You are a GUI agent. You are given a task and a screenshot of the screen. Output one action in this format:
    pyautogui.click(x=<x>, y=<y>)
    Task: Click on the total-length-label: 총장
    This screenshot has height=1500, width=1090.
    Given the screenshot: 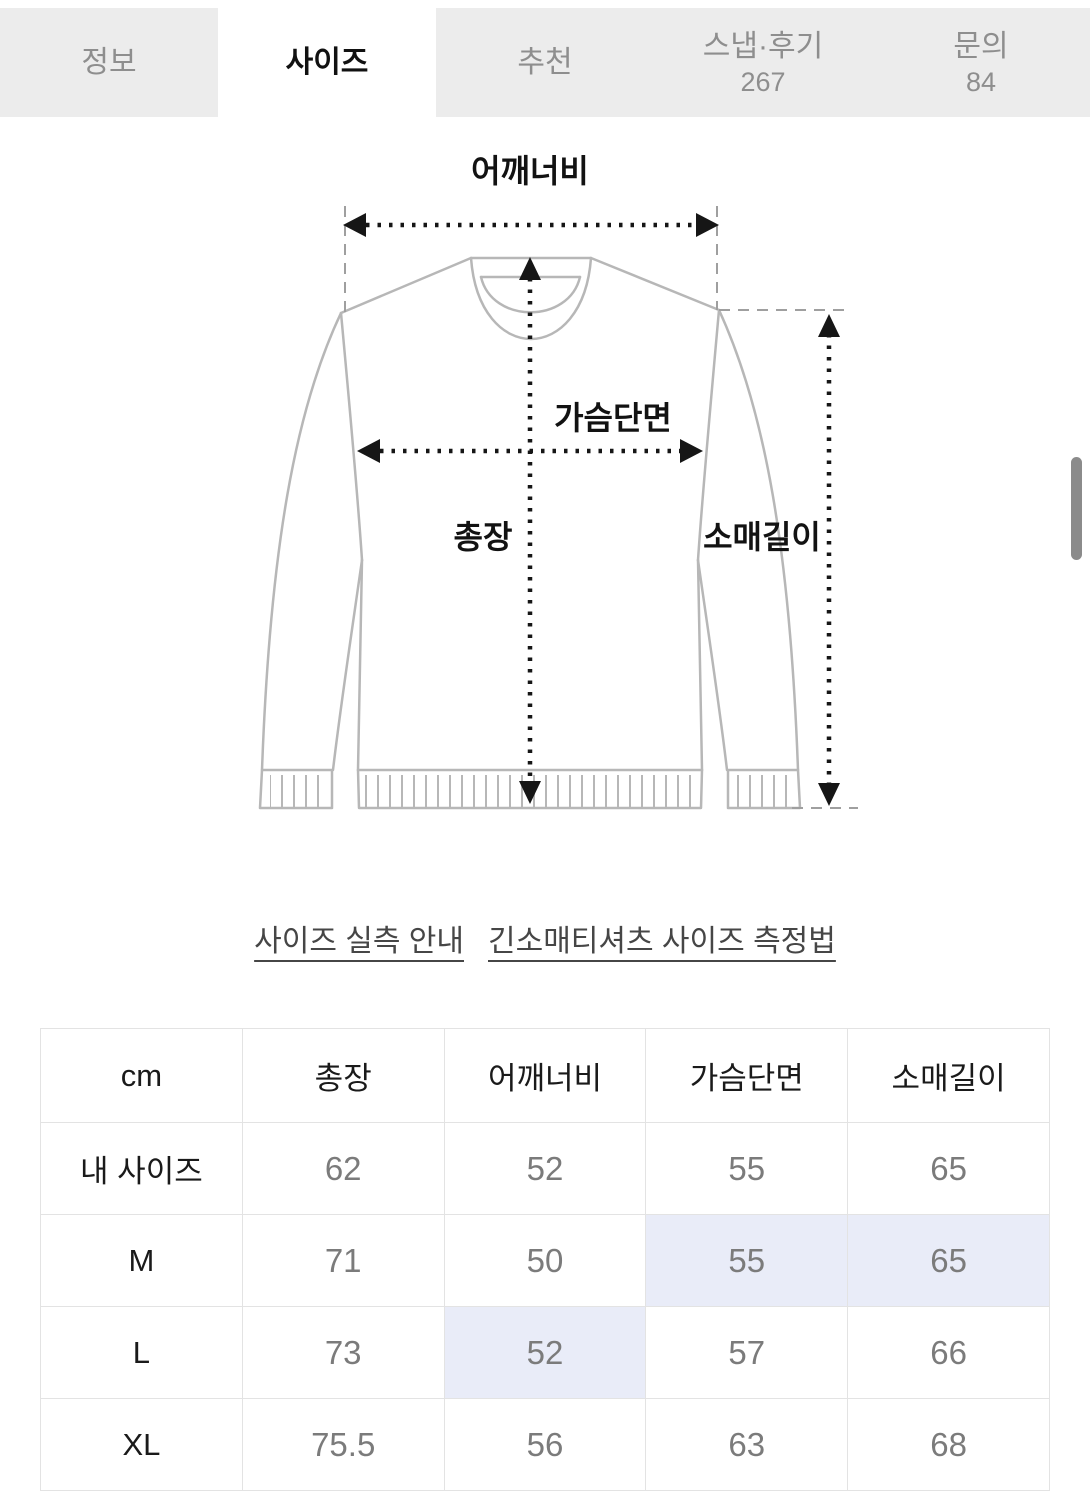 What is the action you would take?
    pyautogui.click(x=483, y=537)
    